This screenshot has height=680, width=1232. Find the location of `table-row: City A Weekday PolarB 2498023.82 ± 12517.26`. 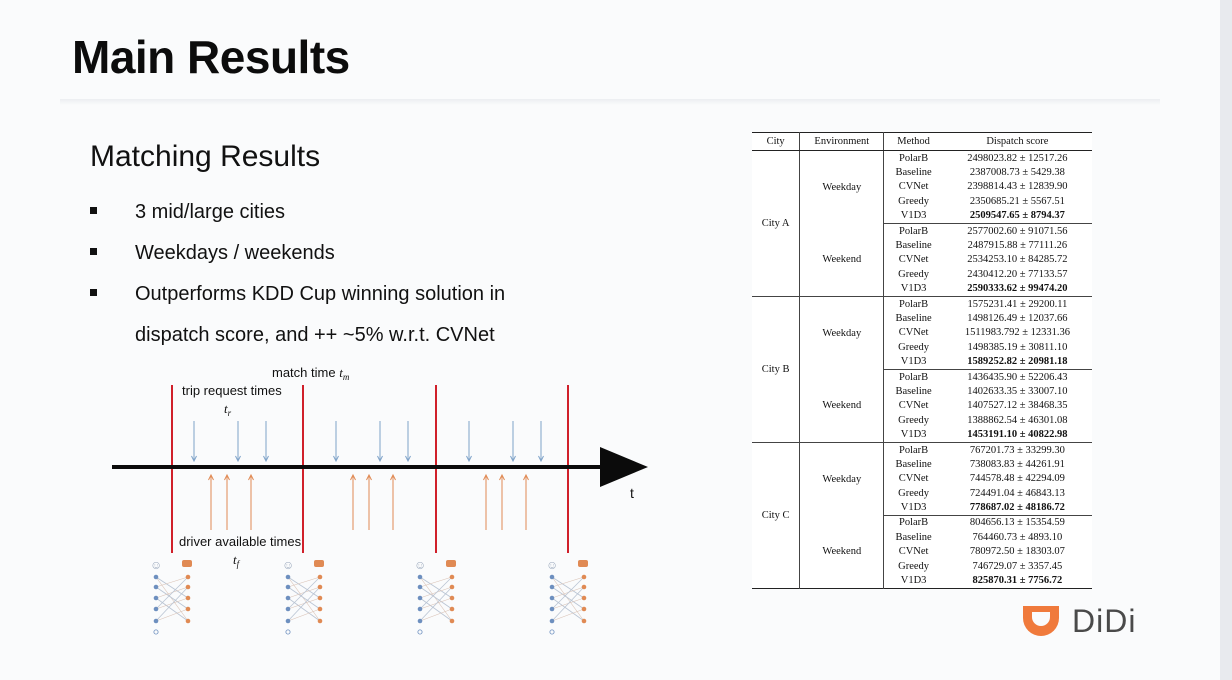

table-row: City A Weekday PolarB 2498023.82 ± 12517.26 is located at coordinates (922, 223).